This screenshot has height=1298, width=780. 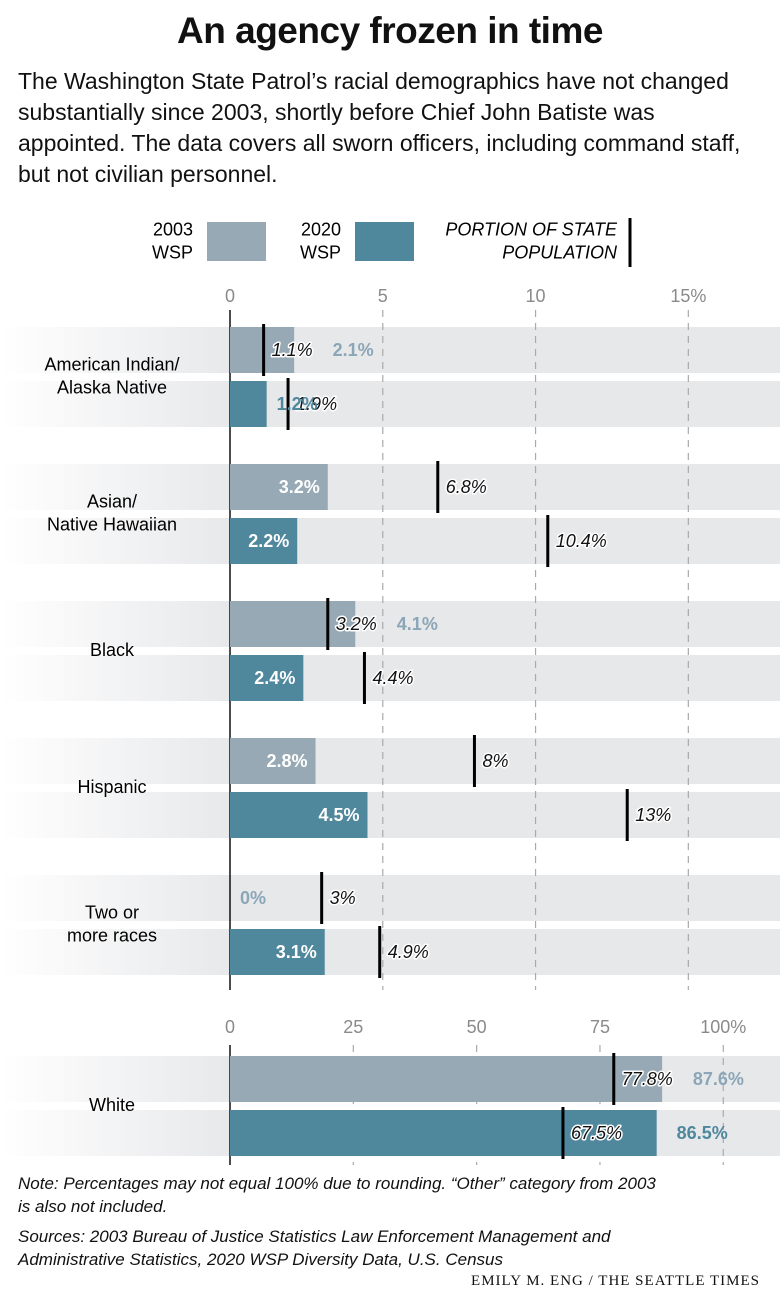 What do you see at coordinates (320, 240) in the screenshot?
I see `legend-label: 2020 WSP` at bounding box center [320, 240].